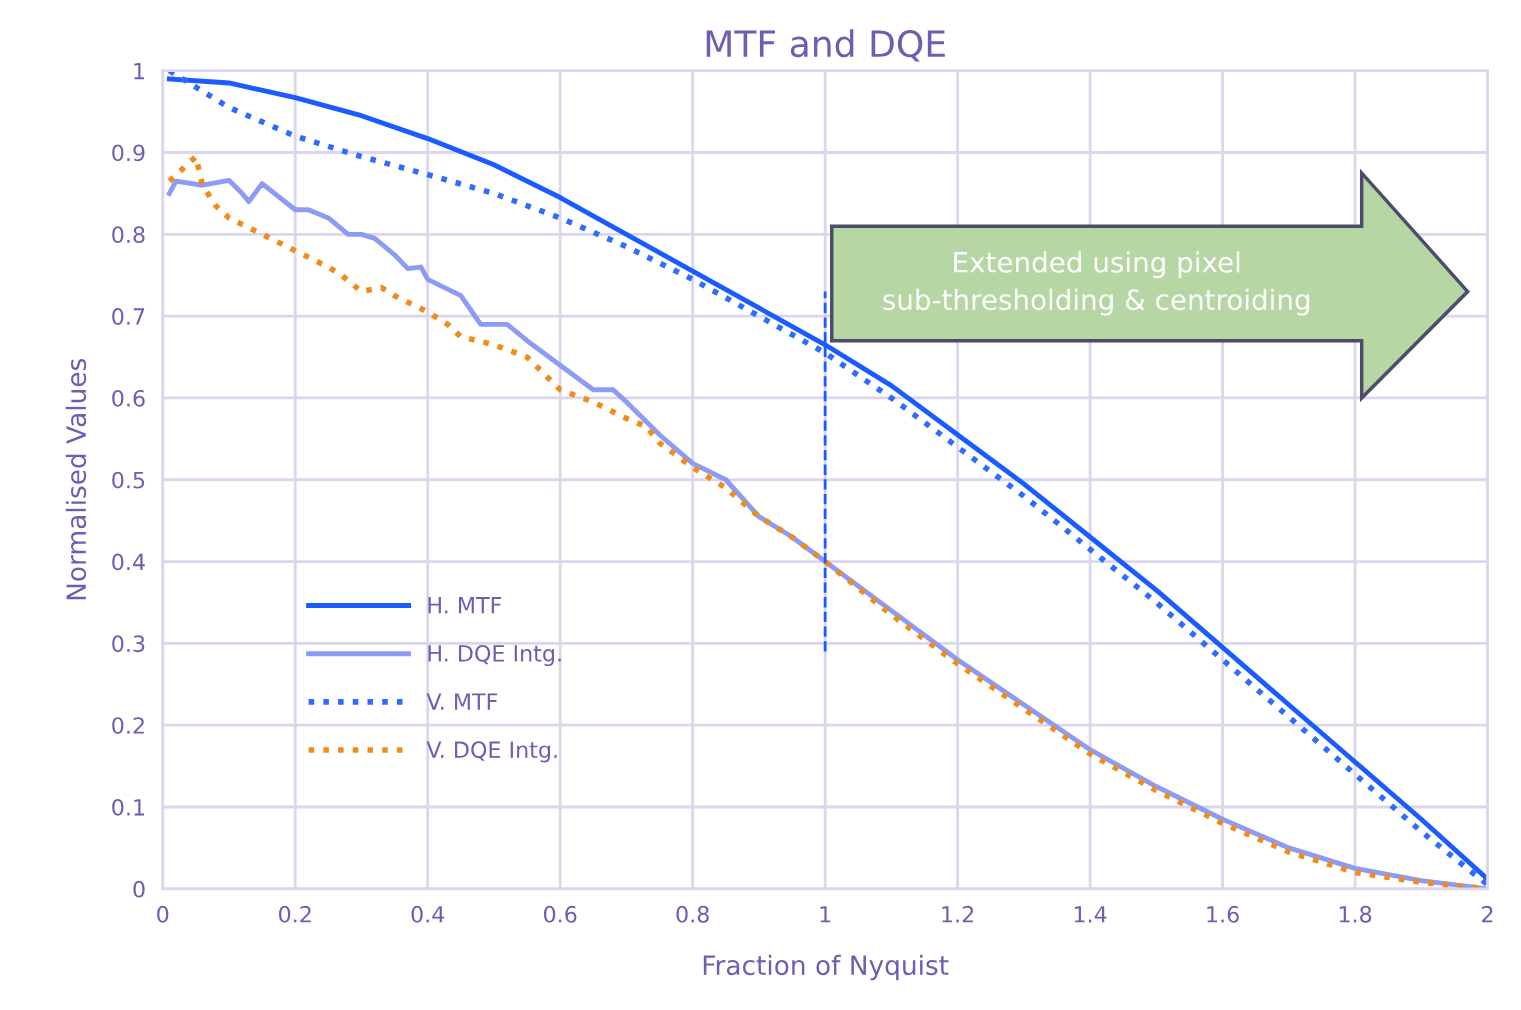  I want to click on y-tick-label: 0, so click(139, 889).